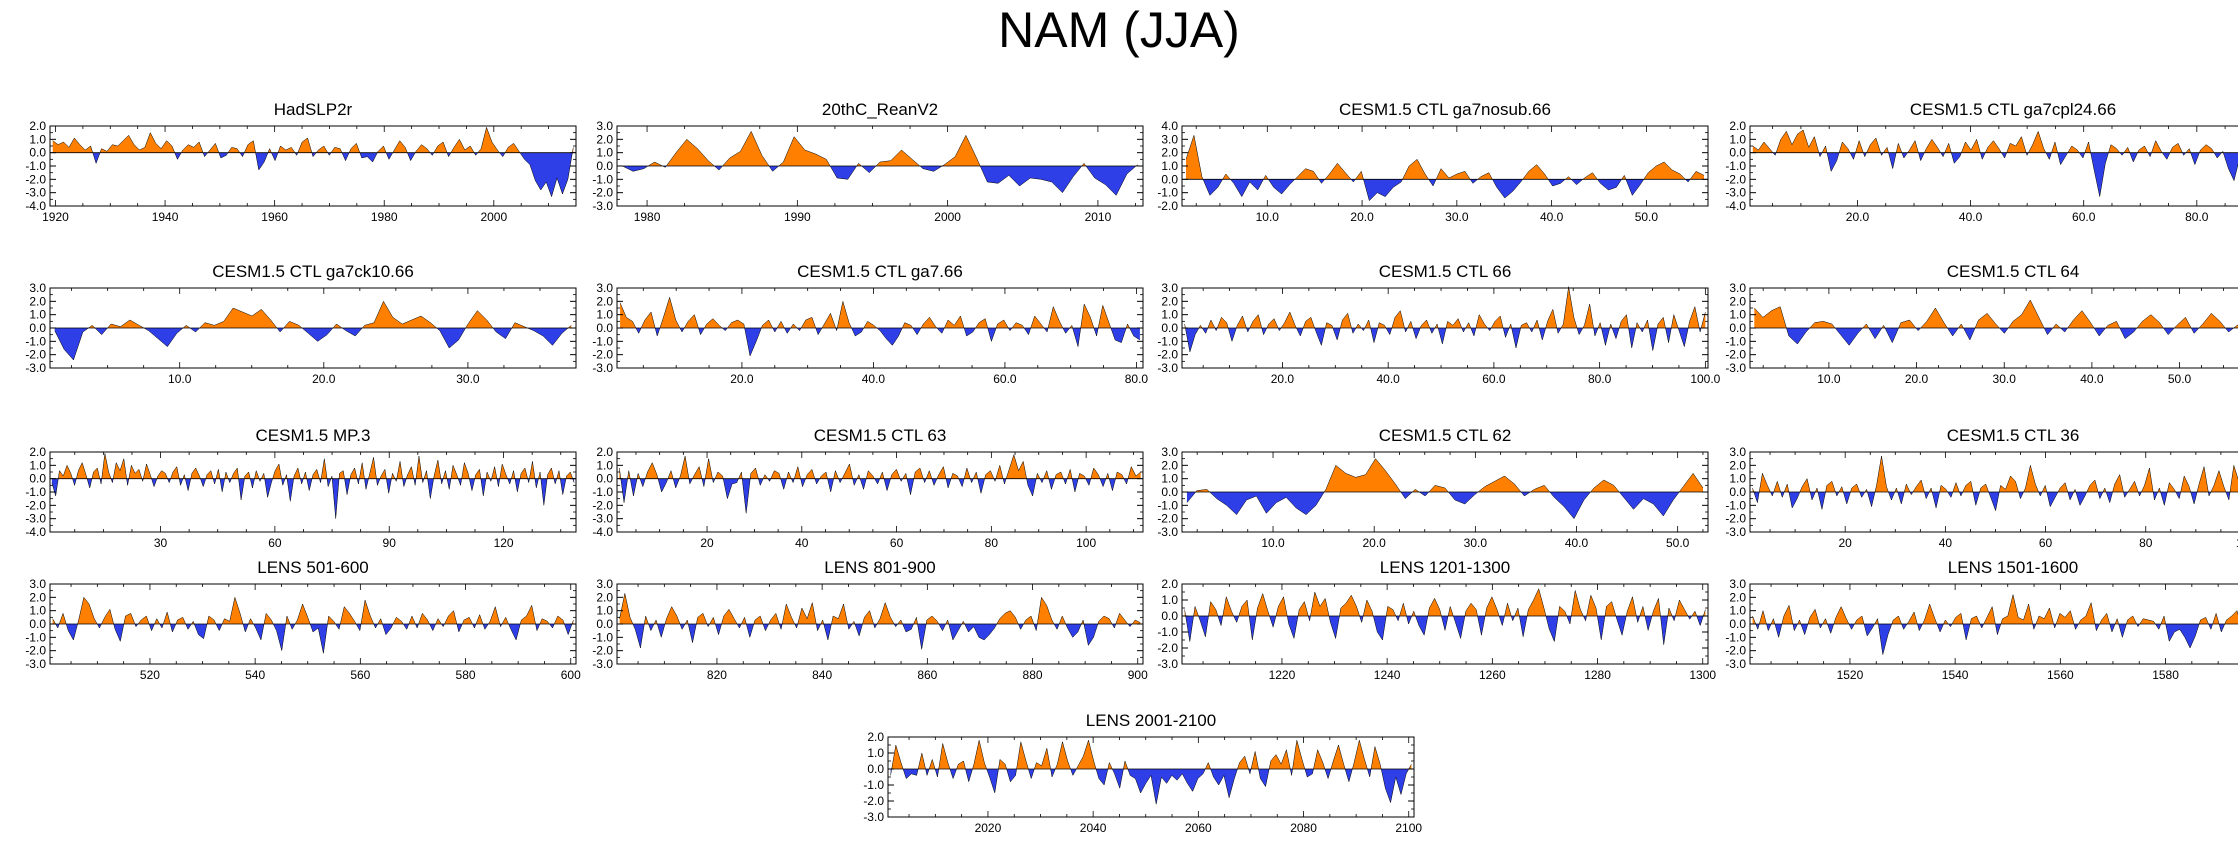  What do you see at coordinates (1282, 675) in the screenshot?
I see `x-tick-label: 1220` at bounding box center [1282, 675].